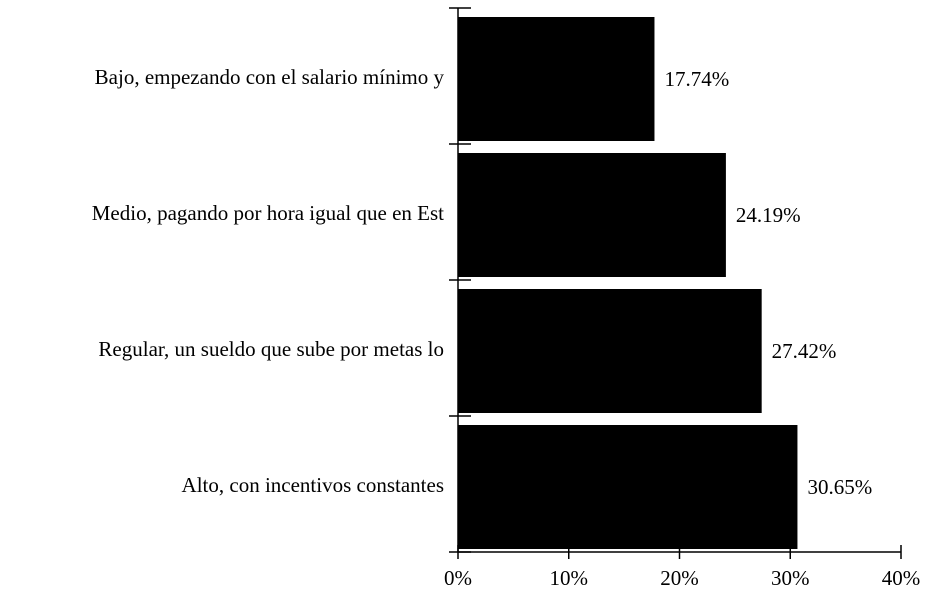 The image size is (928, 595). What do you see at coordinates (268, 213) in the screenshot?
I see `category-label-2: Medio, pagando por hora igual que en Est` at bounding box center [268, 213].